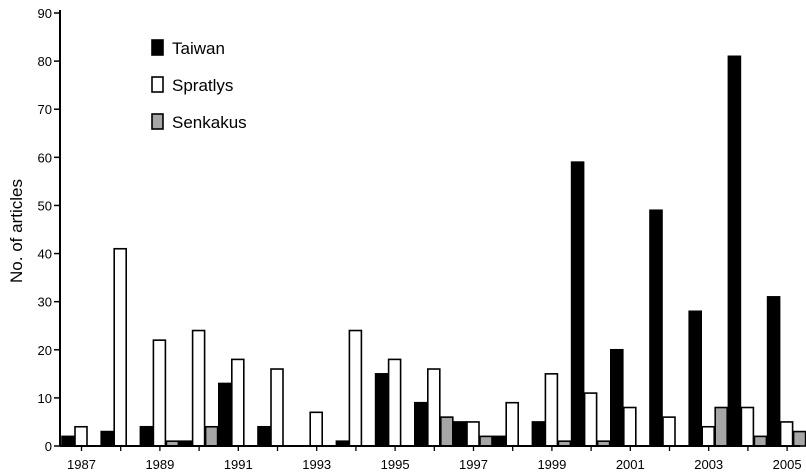 This screenshot has height=474, width=806. What do you see at coordinates (202, 85) in the screenshot?
I see `legend-label-spratlys: Spratlys` at bounding box center [202, 85].